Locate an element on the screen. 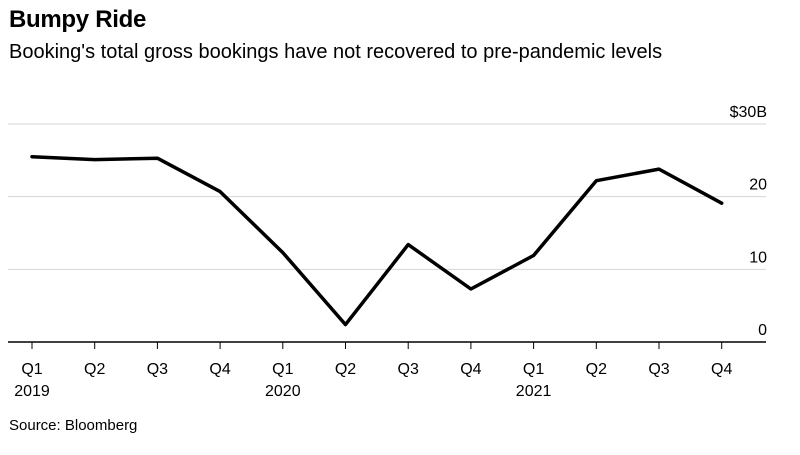 This screenshot has height=455, width=800. x-axis-ticks: Q1 Q2 Q3 Q4 Q1 Q2 Q3 Q4 Q1 Q2 Q3 Q4 2019 2020 2021 is located at coordinates (373, 371).